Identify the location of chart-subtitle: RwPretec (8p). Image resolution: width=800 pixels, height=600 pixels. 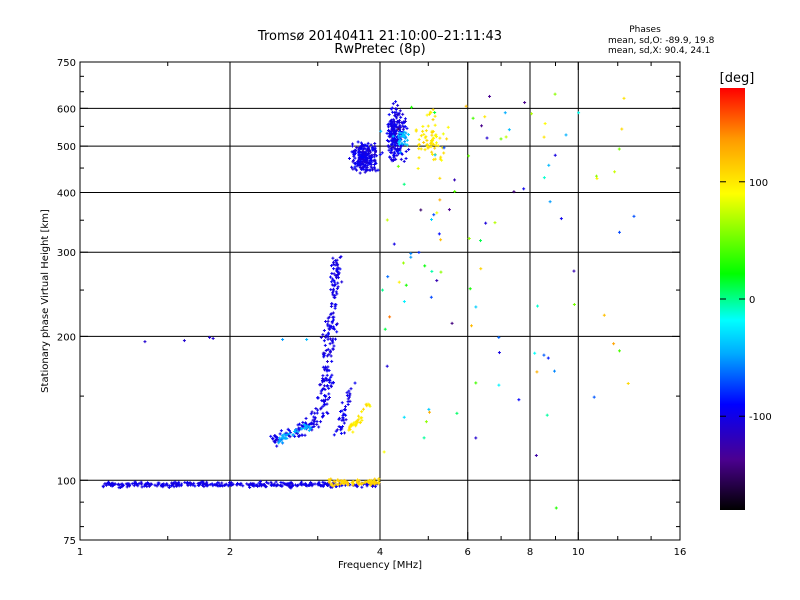
(379, 49).